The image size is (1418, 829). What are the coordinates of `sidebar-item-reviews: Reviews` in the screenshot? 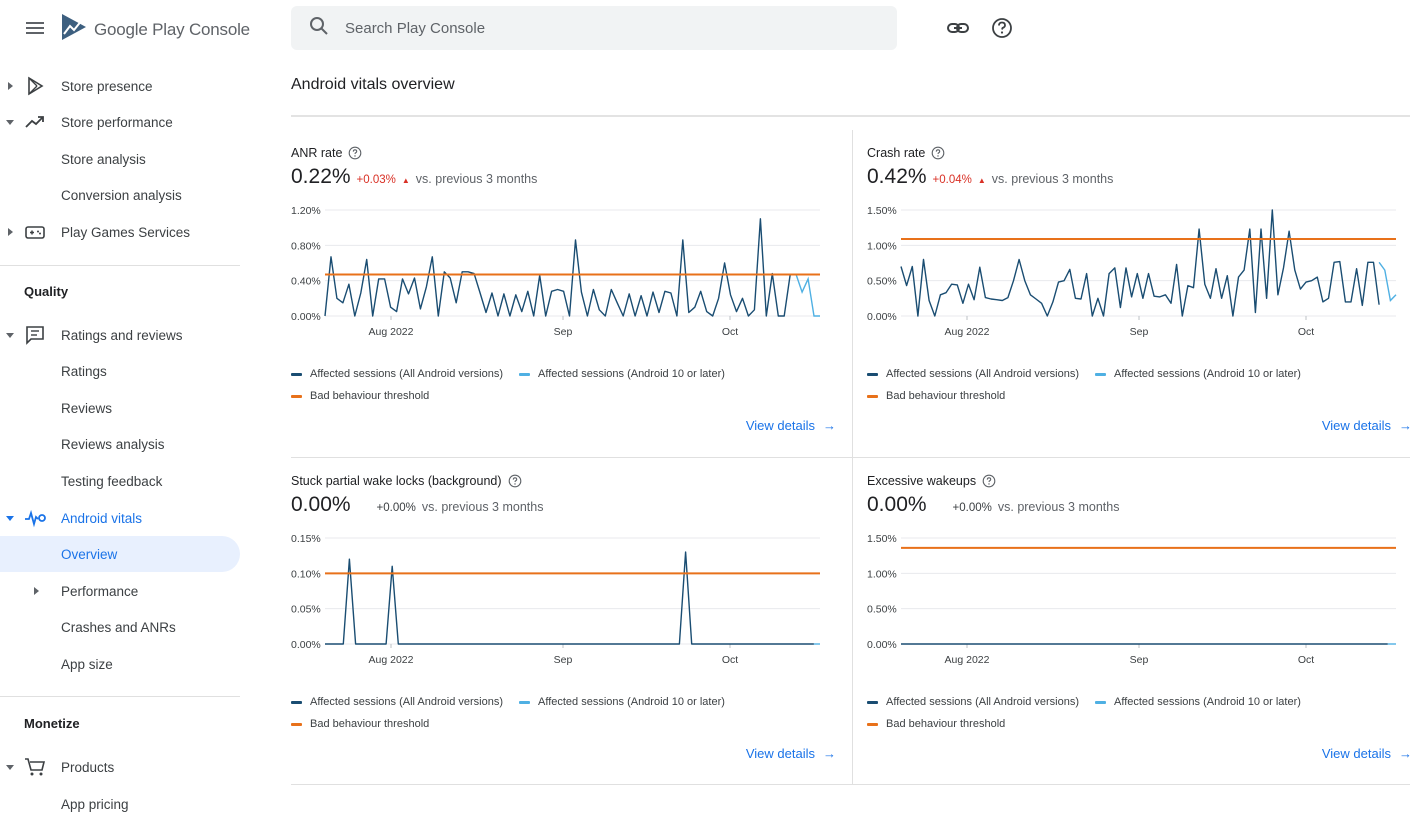 It's located at (120, 408).